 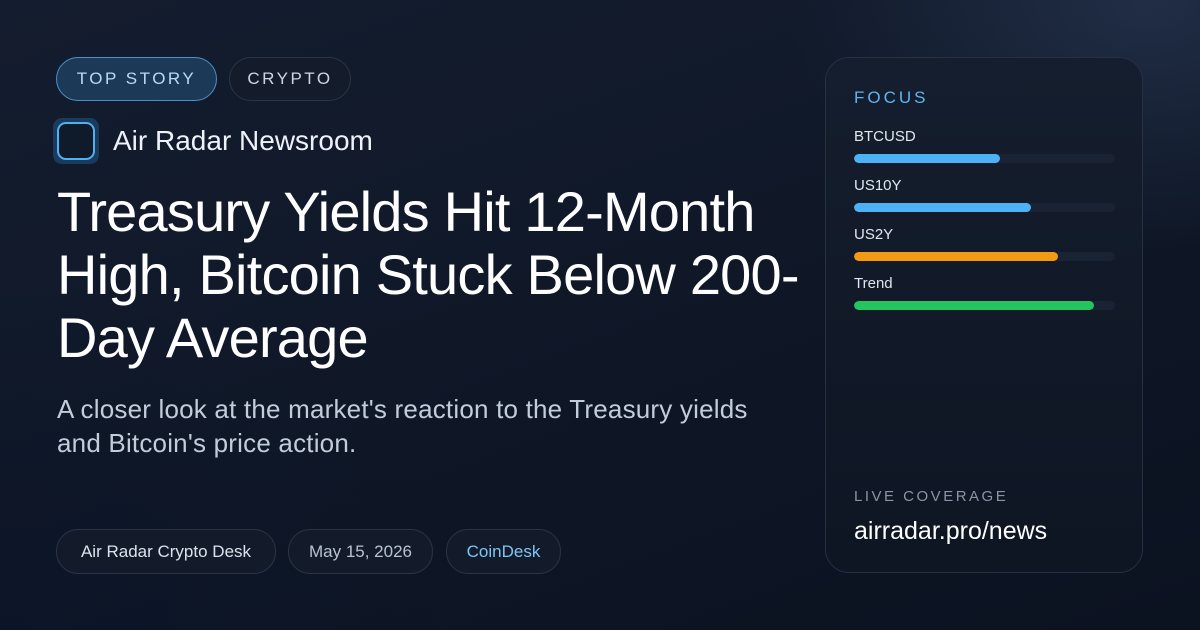 I want to click on site-link: airradar.pro/news, so click(x=951, y=531).